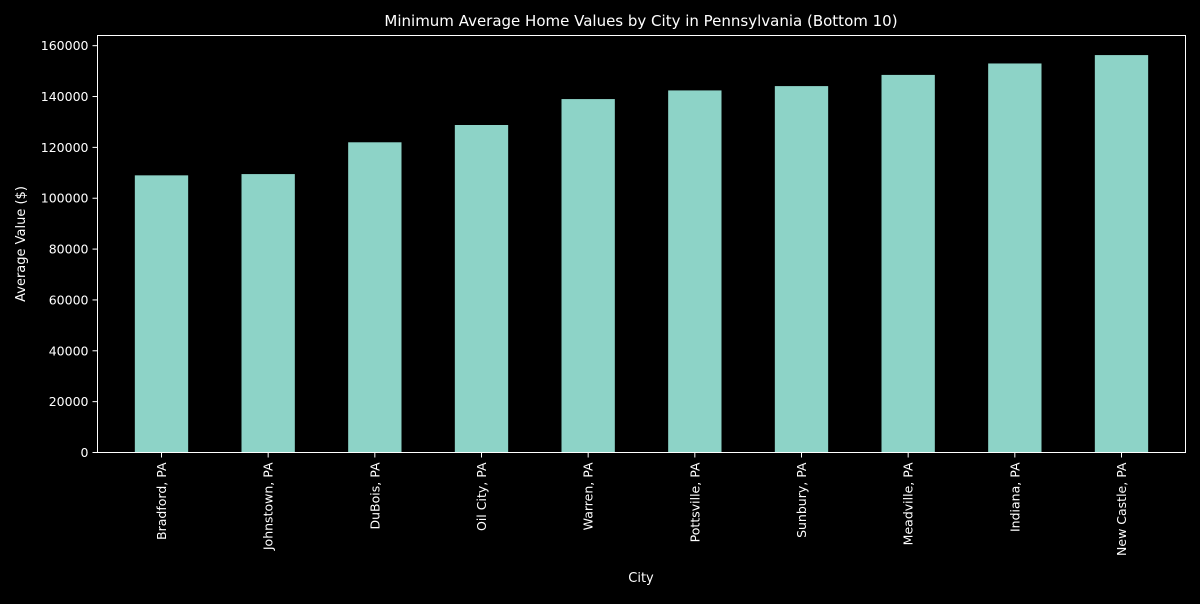  I want to click on y-tick-label: 140000, so click(65, 96).